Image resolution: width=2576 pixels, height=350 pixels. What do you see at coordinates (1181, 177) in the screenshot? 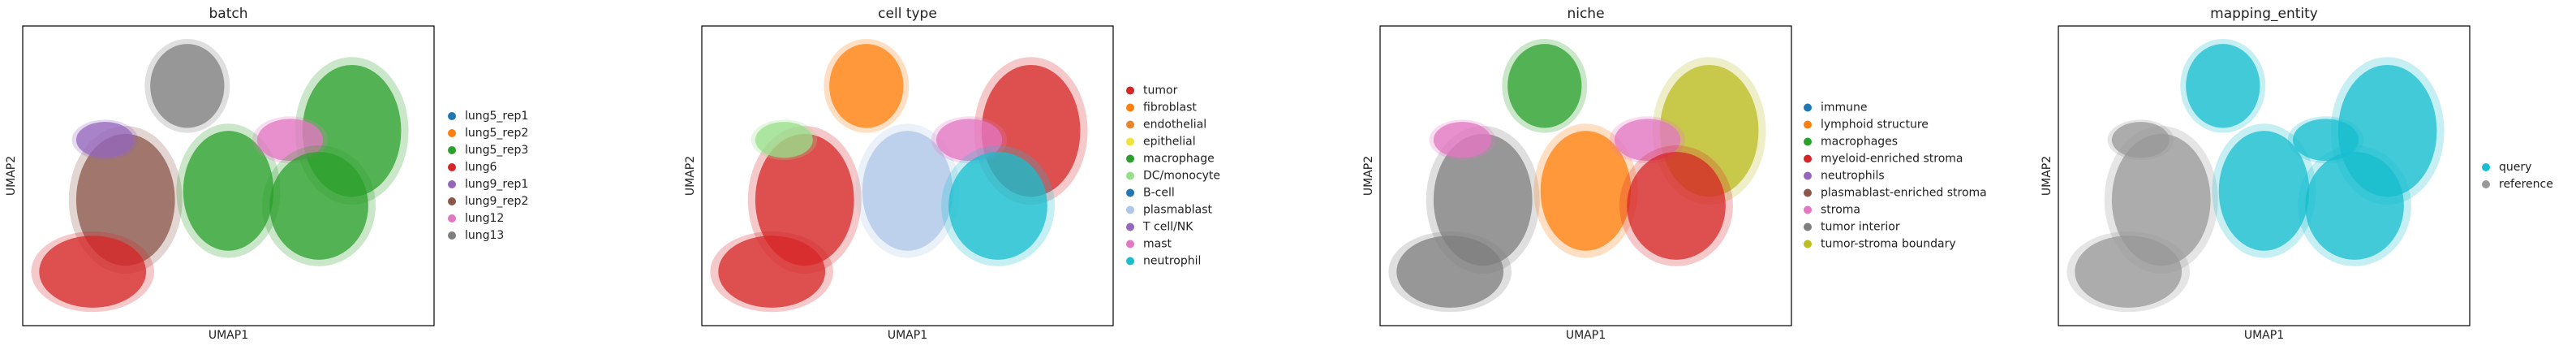
I see `legend-label: DC/monocyte` at bounding box center [1181, 177].